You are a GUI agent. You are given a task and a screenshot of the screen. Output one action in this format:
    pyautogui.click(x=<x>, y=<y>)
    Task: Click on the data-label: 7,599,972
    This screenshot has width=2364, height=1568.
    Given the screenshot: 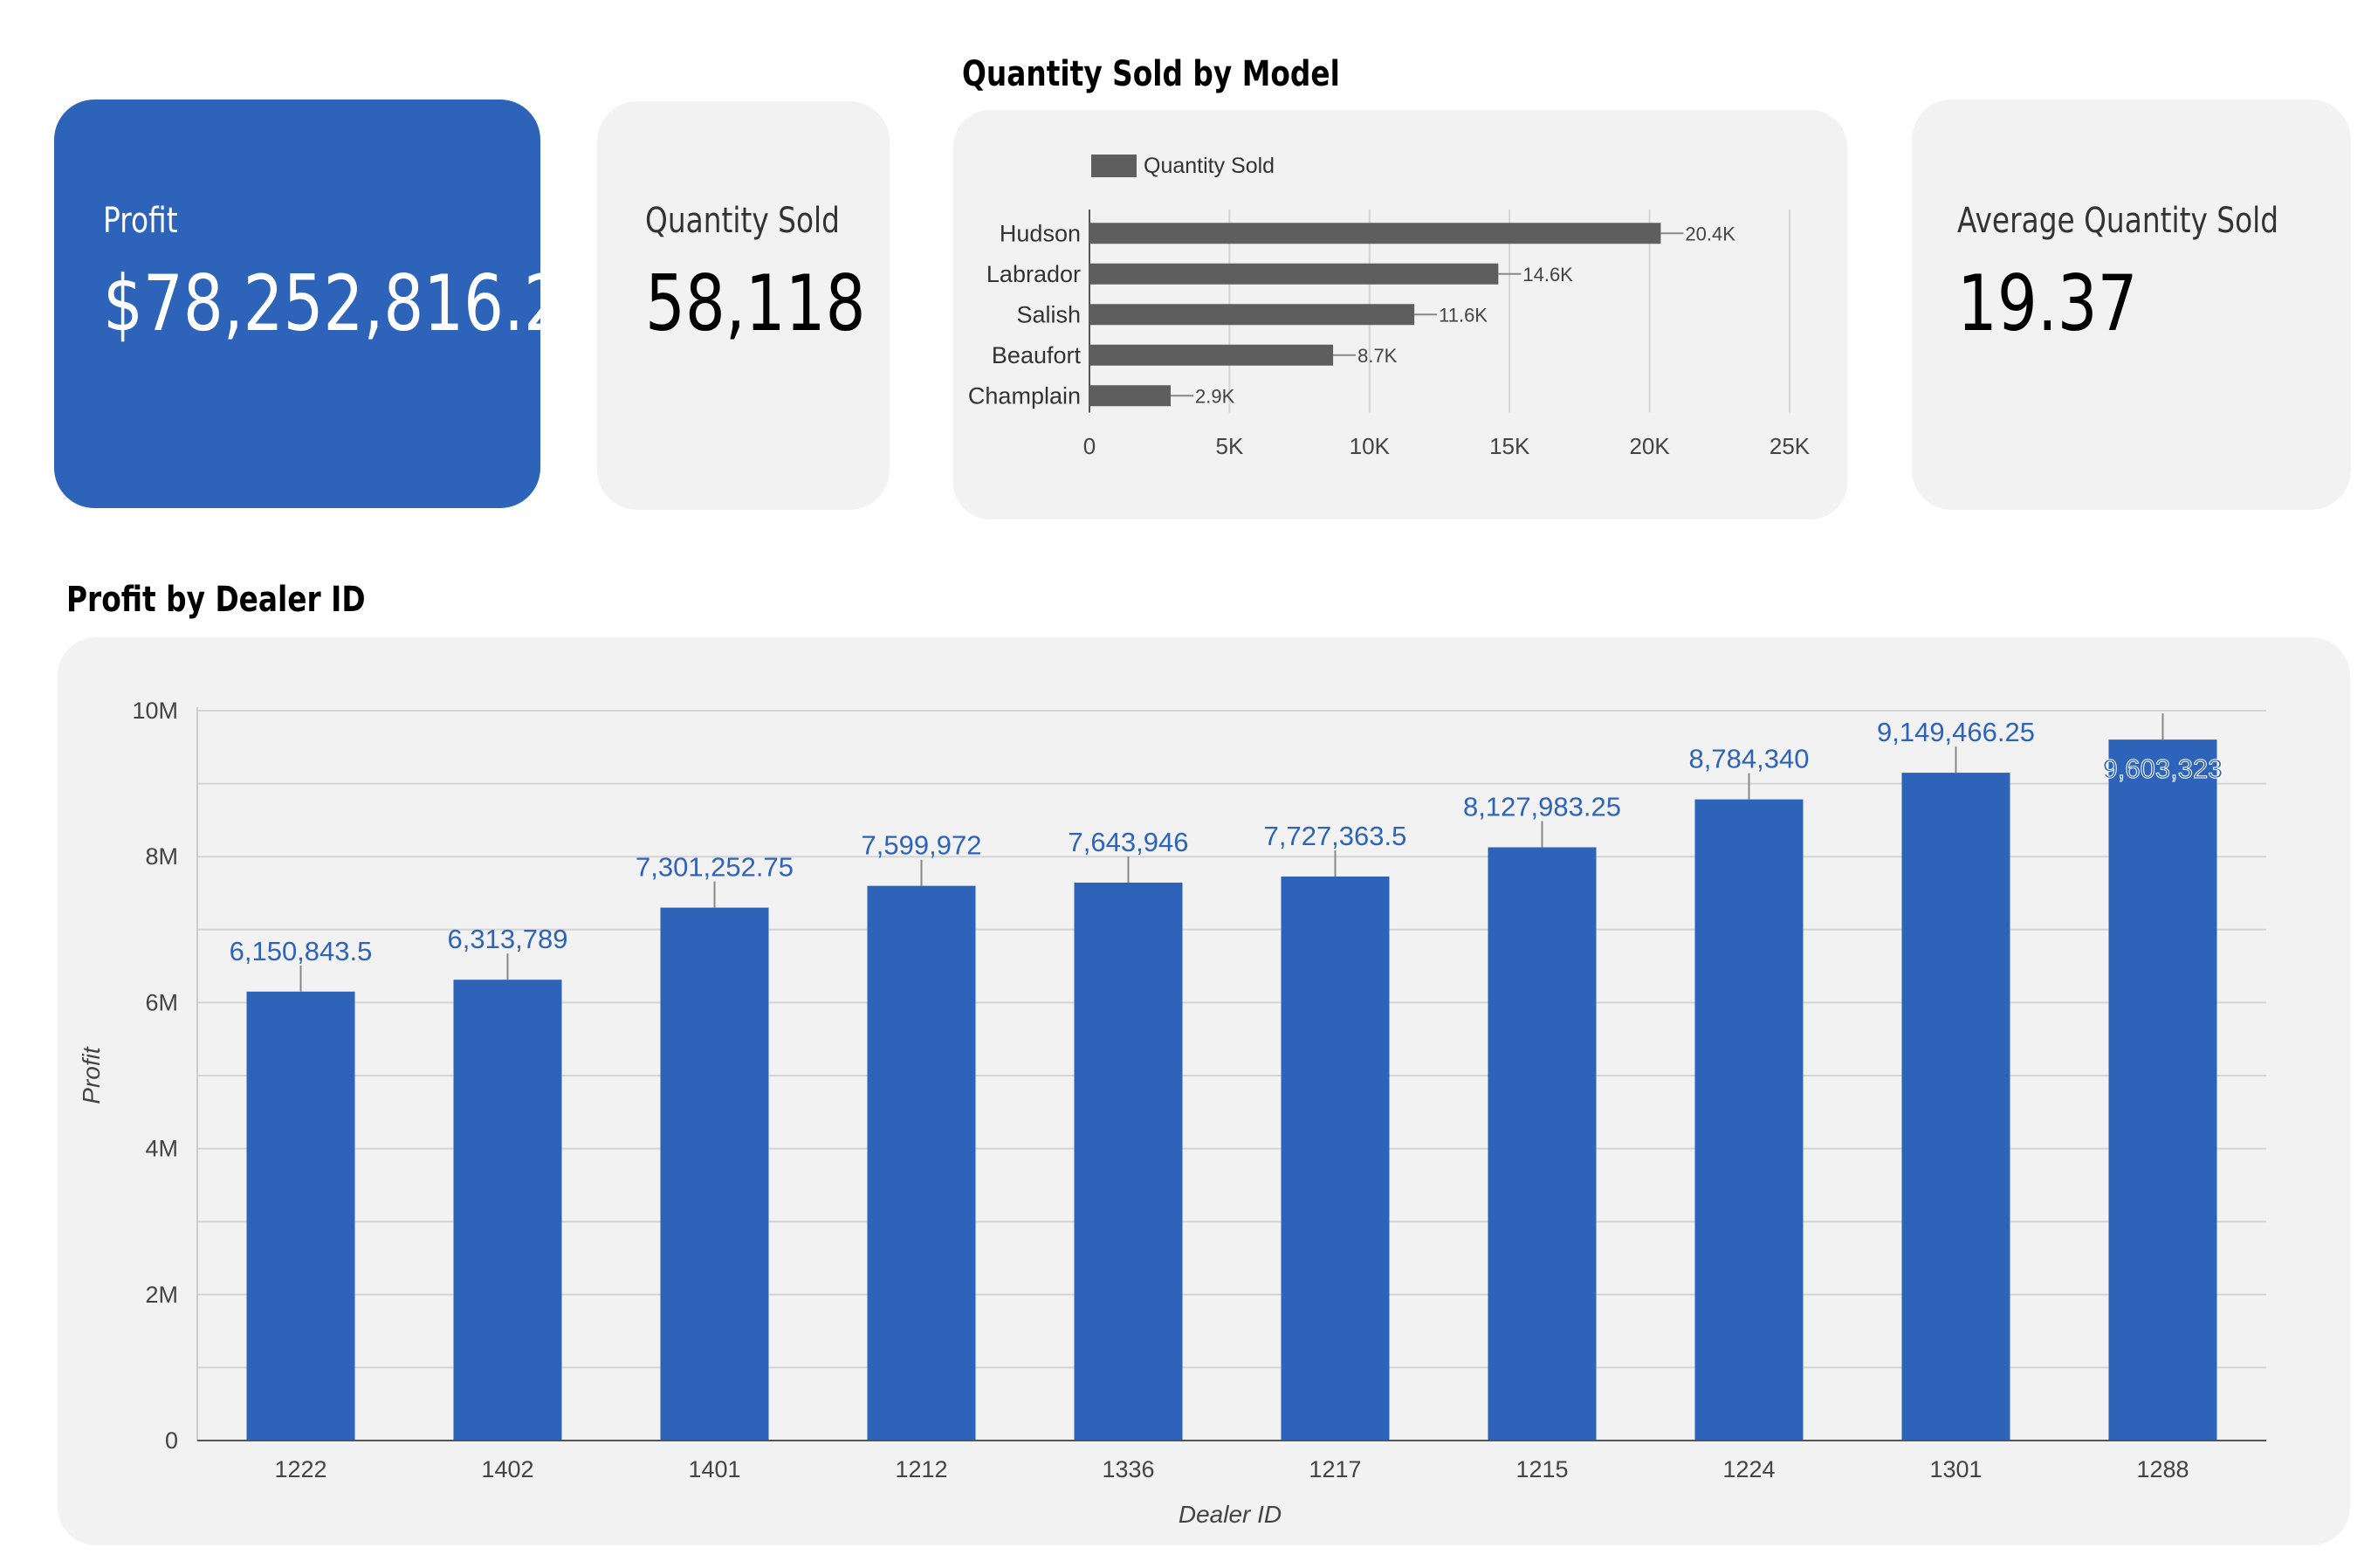 What is the action you would take?
    pyautogui.click(x=922, y=846)
    